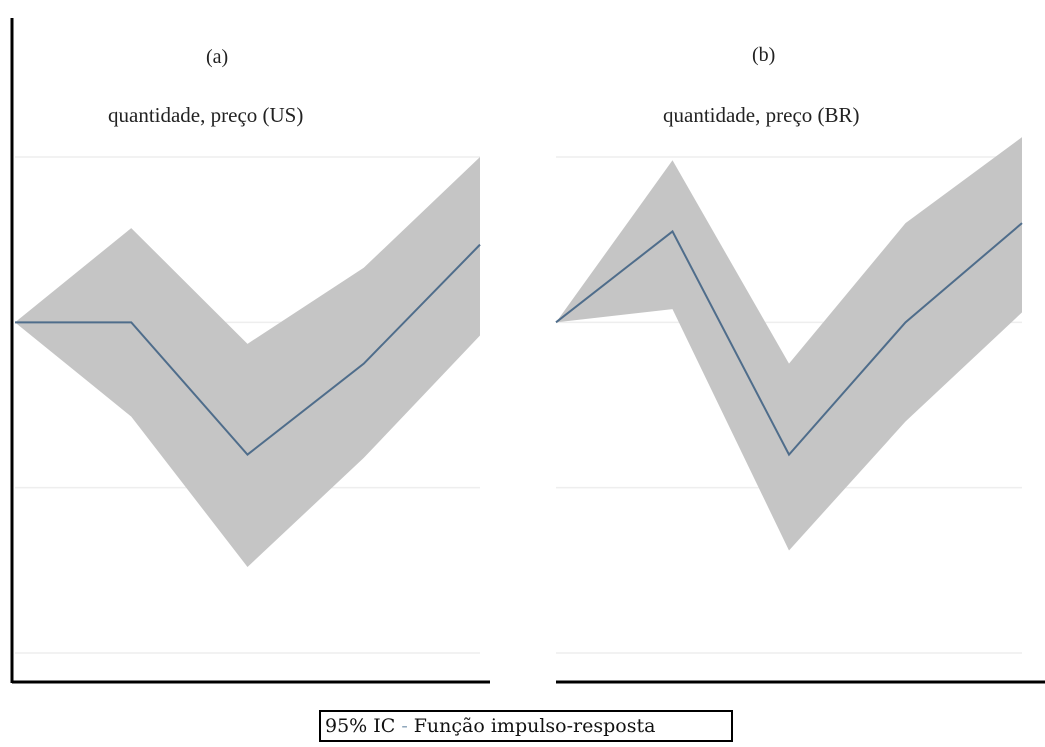  I want to click on panel-a-title: quantidade, preço (US), so click(206, 115).